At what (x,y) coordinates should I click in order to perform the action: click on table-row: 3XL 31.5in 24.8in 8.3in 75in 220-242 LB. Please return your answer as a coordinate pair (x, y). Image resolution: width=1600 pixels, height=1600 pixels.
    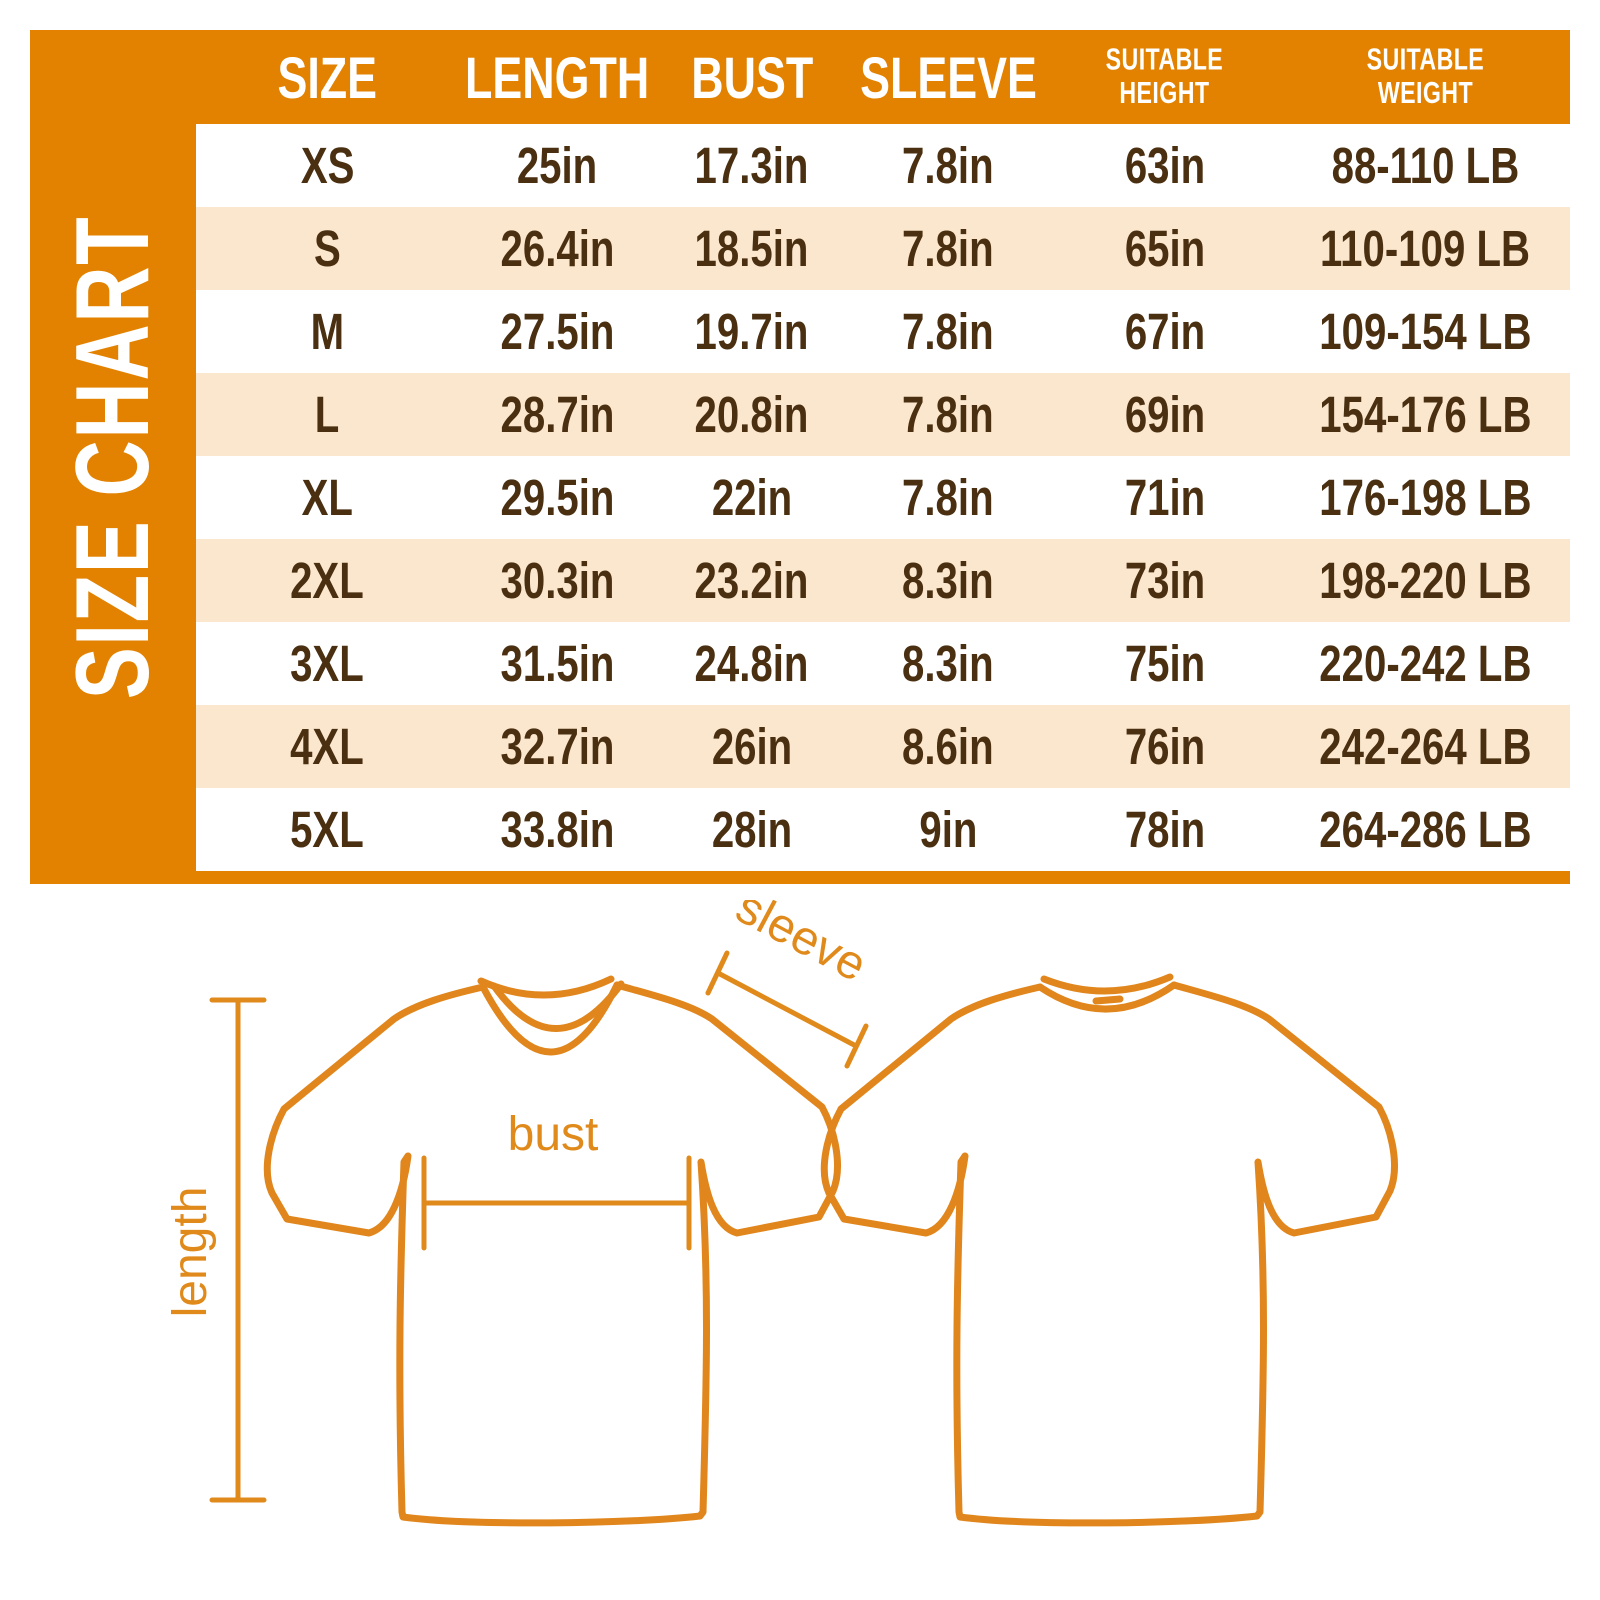
    Looking at the image, I should click on (883, 663).